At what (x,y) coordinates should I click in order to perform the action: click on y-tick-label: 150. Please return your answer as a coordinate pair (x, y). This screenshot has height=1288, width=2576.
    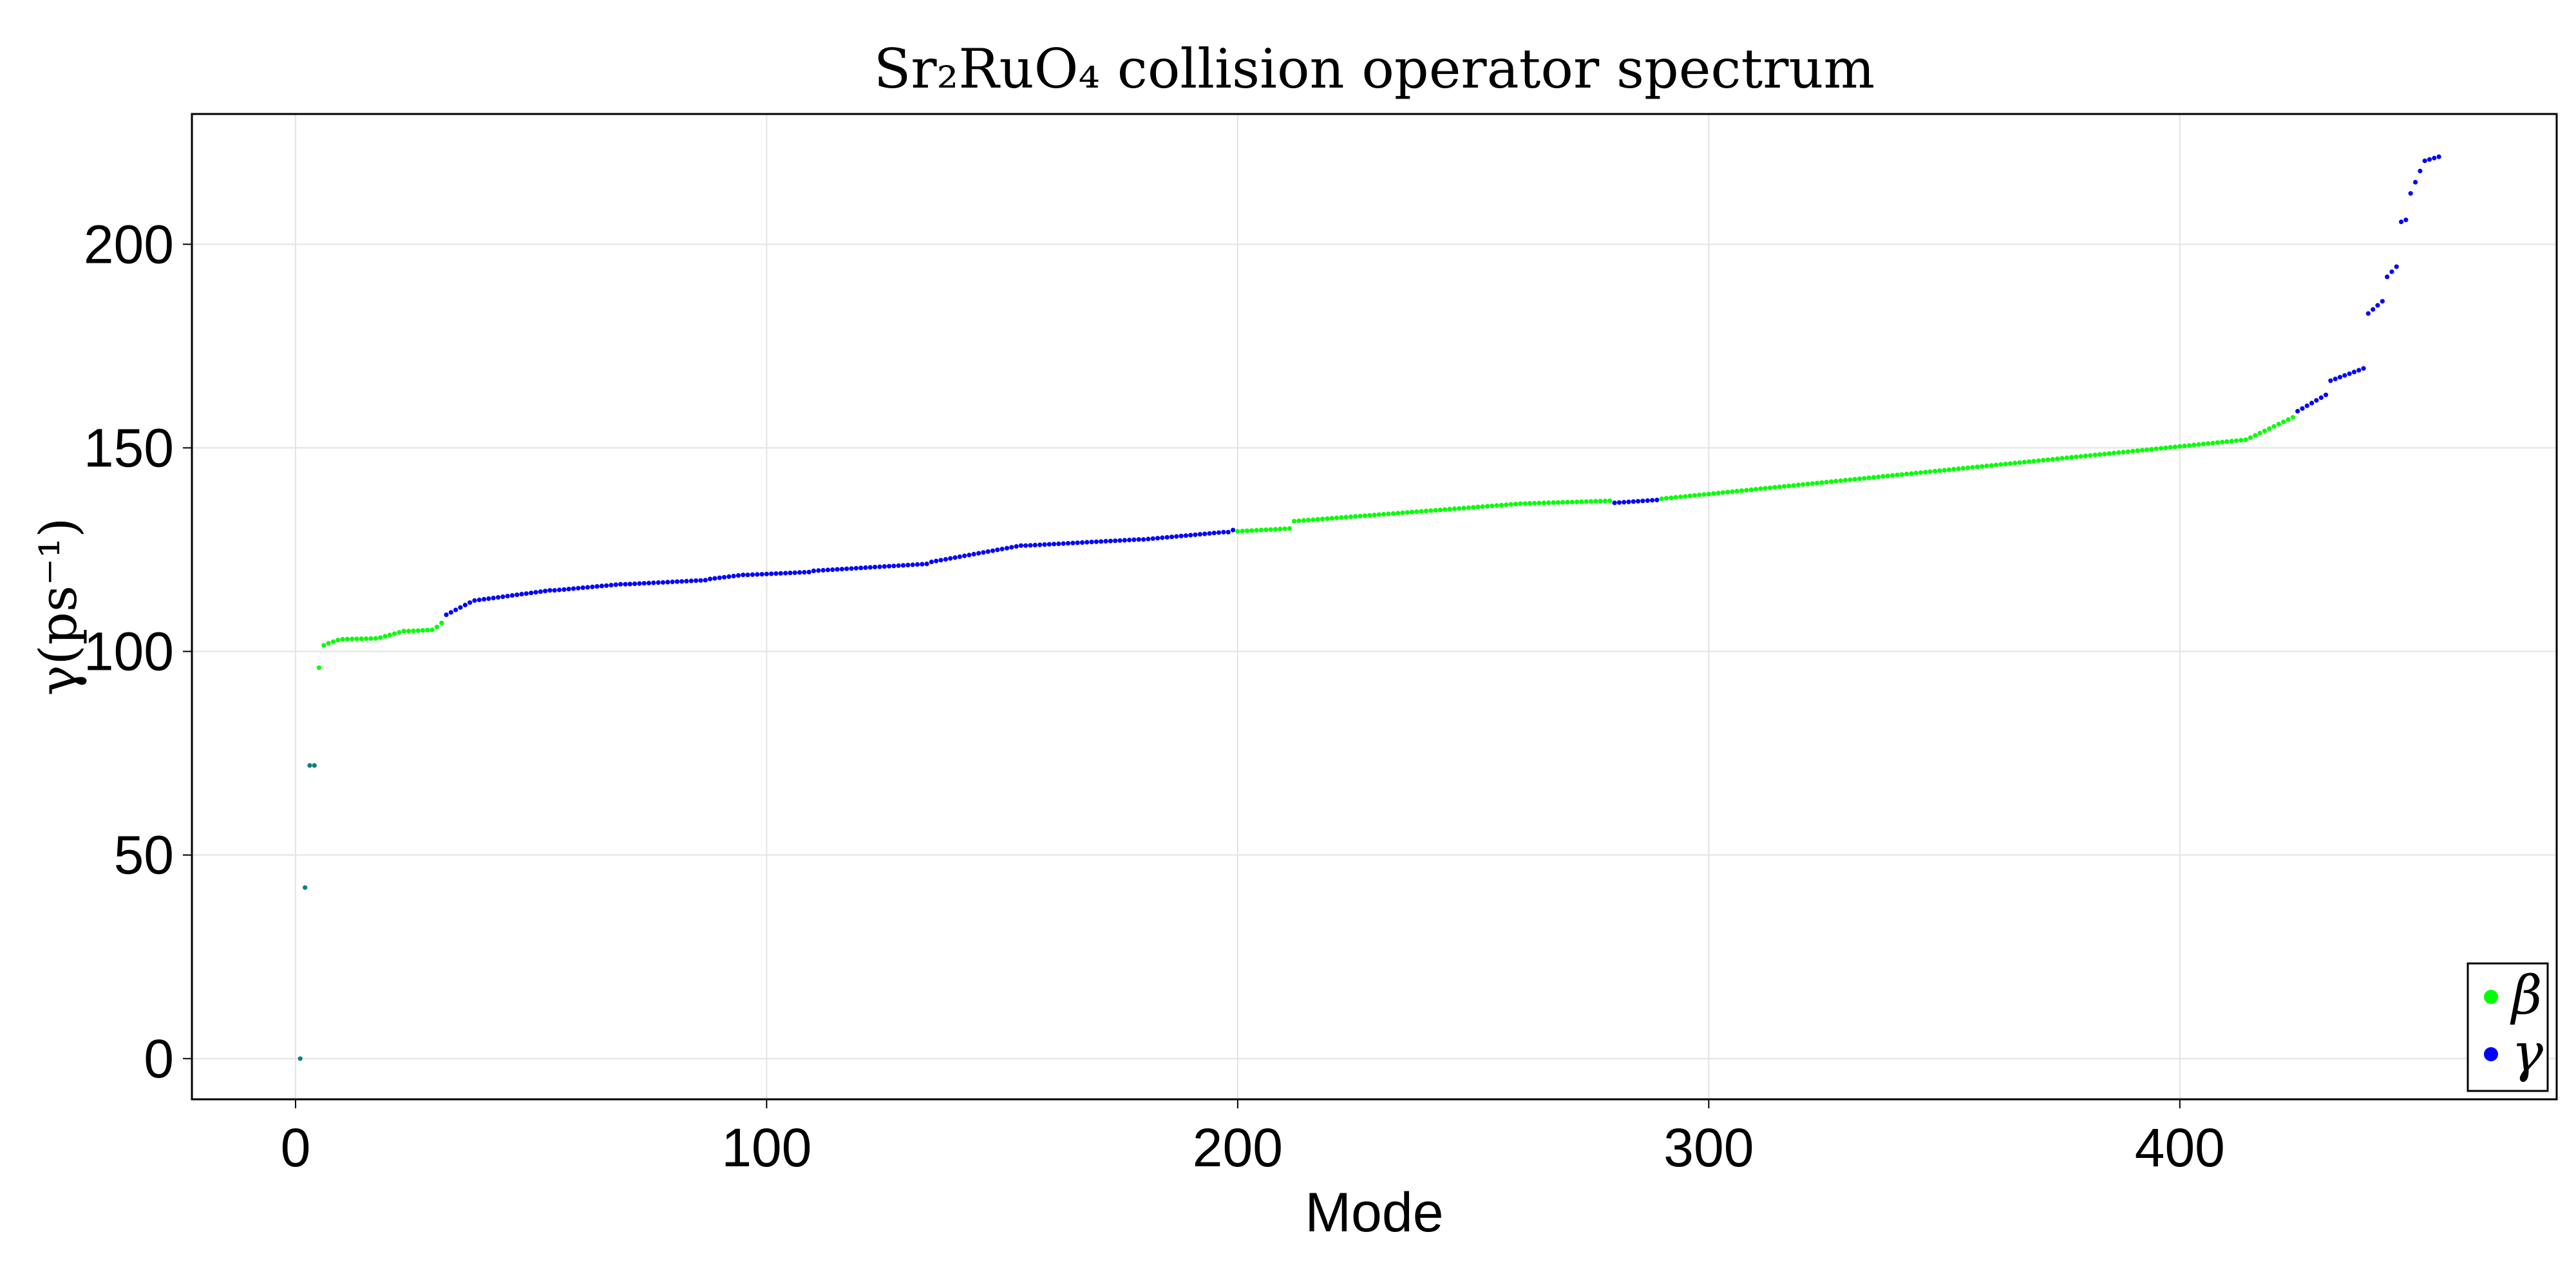
    Looking at the image, I should click on (129, 447).